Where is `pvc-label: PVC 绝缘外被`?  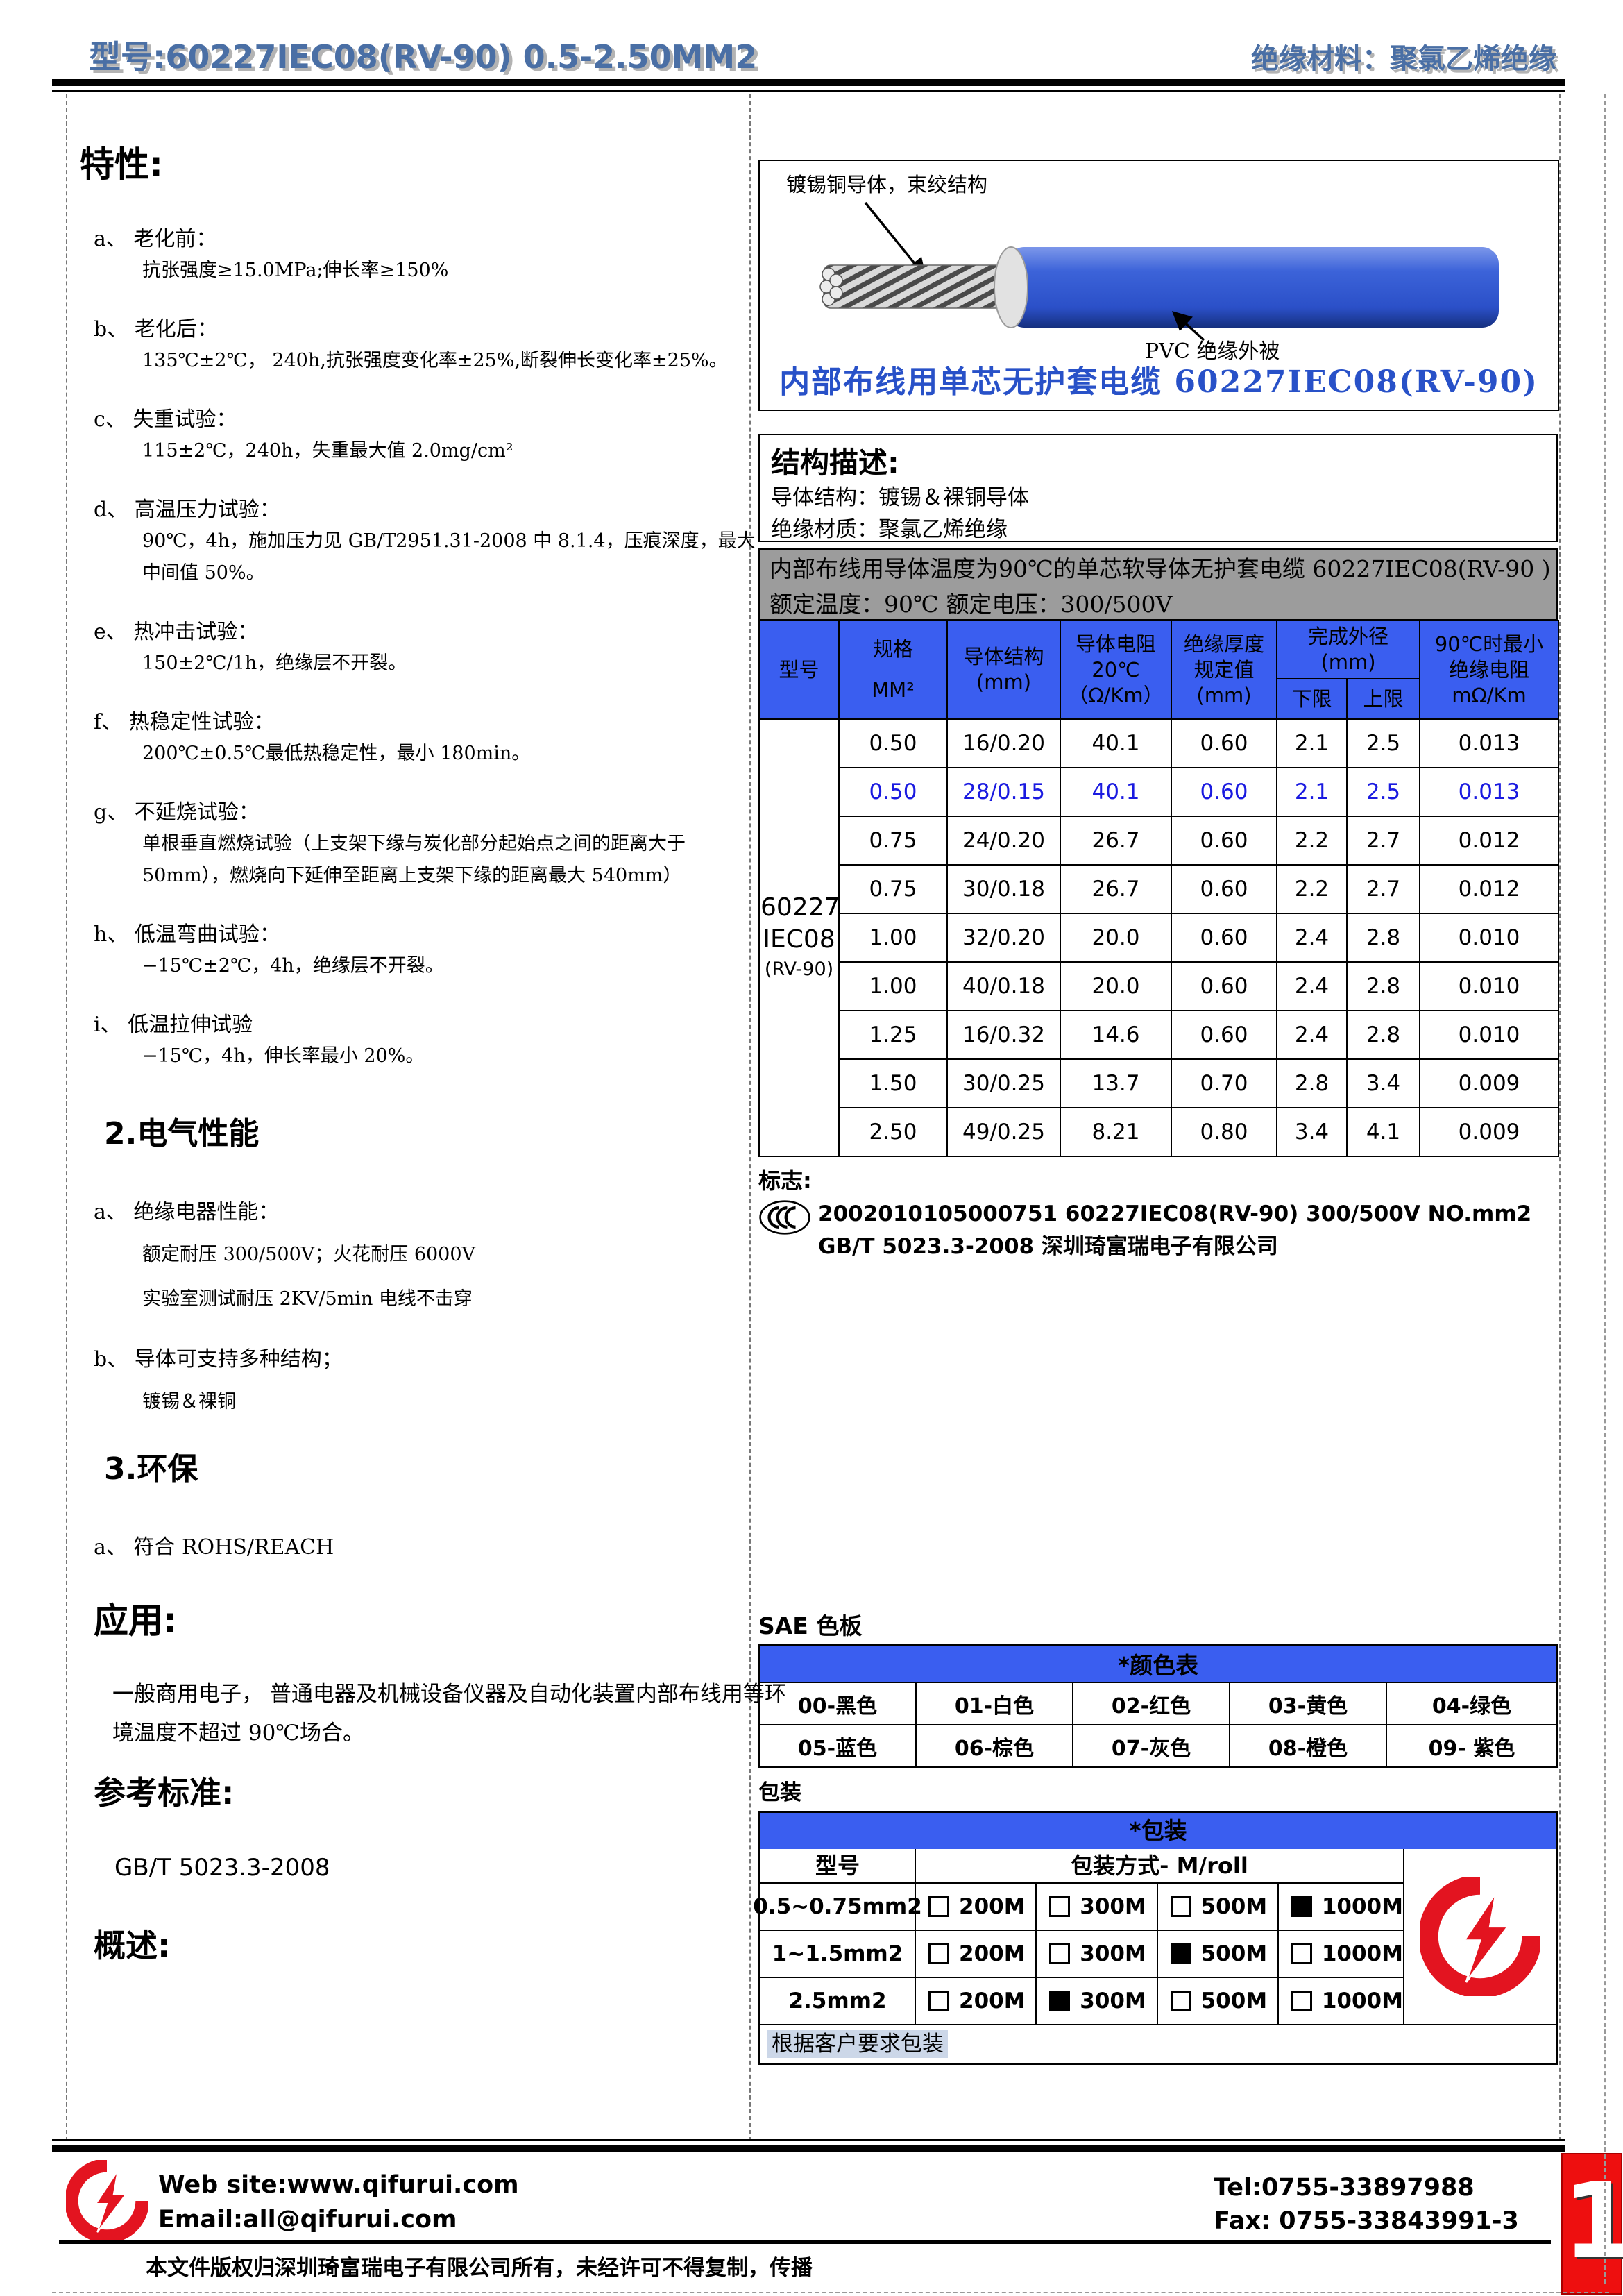 pvc-label: PVC 绝缘外被 is located at coordinates (1212, 351).